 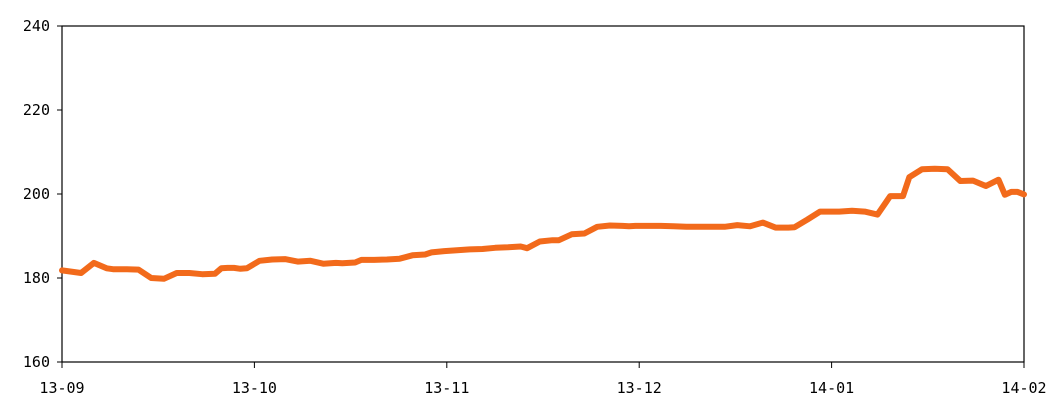 What do you see at coordinates (254, 388) in the screenshot?
I see `x-tick-label: 13-10` at bounding box center [254, 388].